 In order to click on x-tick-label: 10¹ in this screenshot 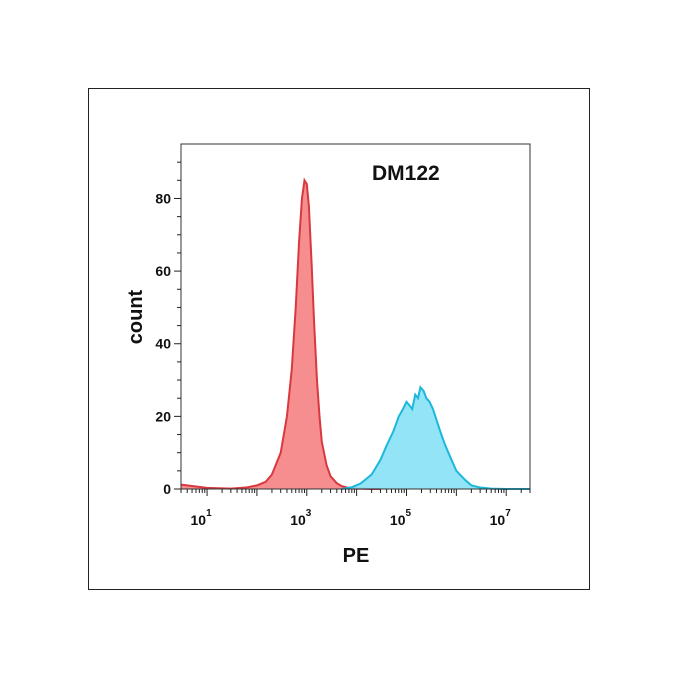, I will do `click(201, 518)`.